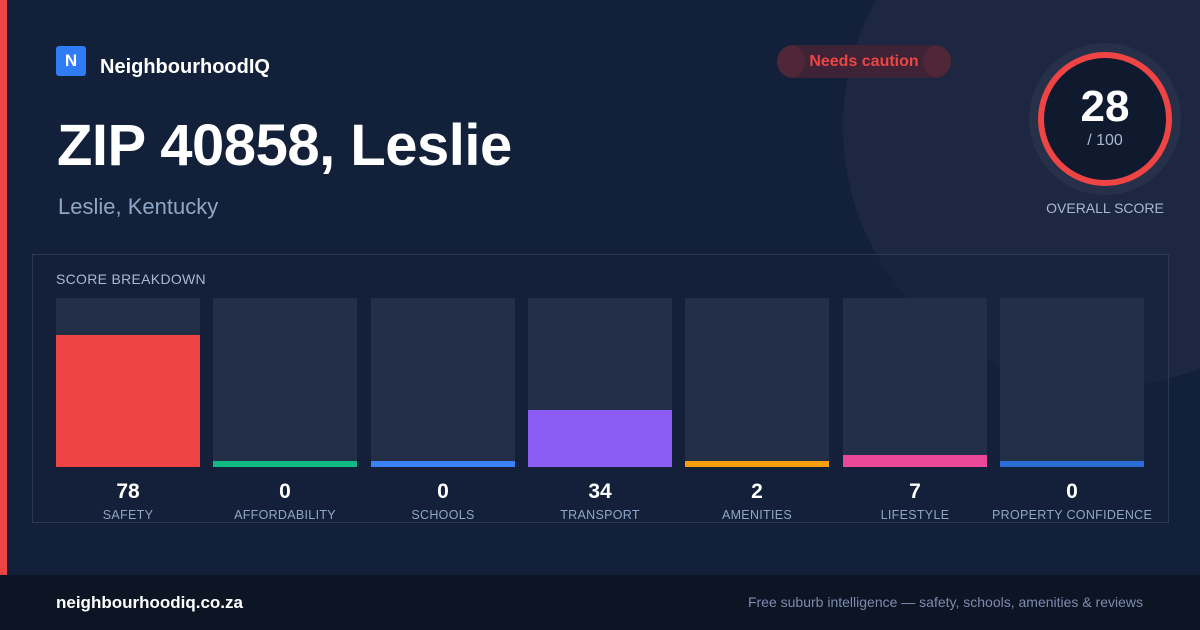 The image size is (1200, 630). What do you see at coordinates (791, 61) in the screenshot?
I see `badge-cap-left` at bounding box center [791, 61].